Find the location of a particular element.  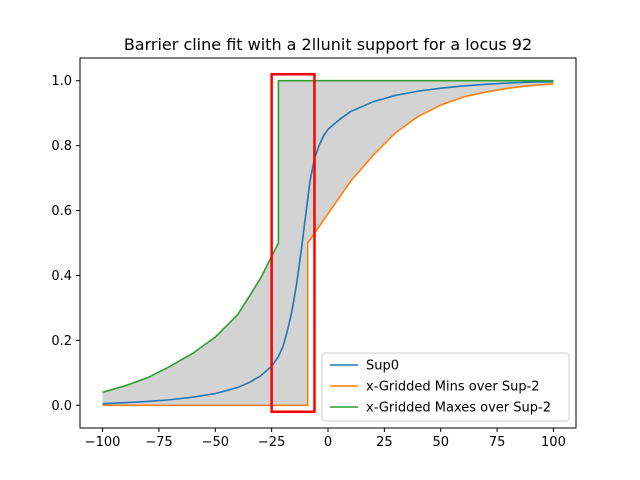

x-tick-label: −50 is located at coordinates (215, 442).